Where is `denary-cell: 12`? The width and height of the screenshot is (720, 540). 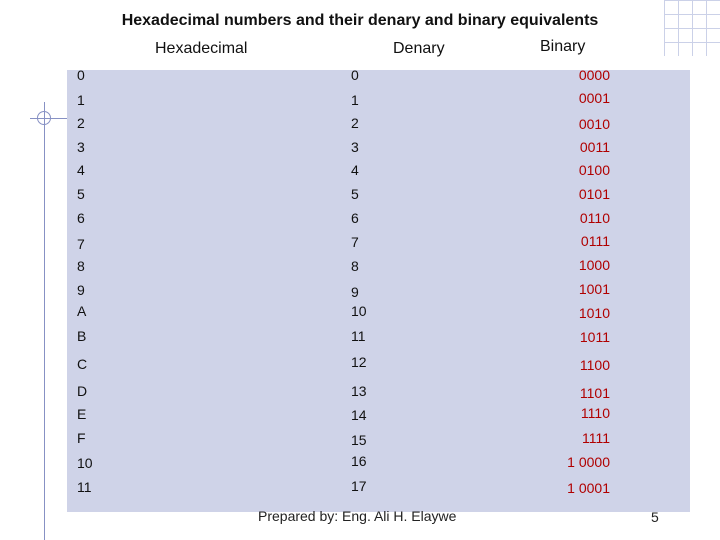
denary-cell: 12 is located at coordinates (359, 362).